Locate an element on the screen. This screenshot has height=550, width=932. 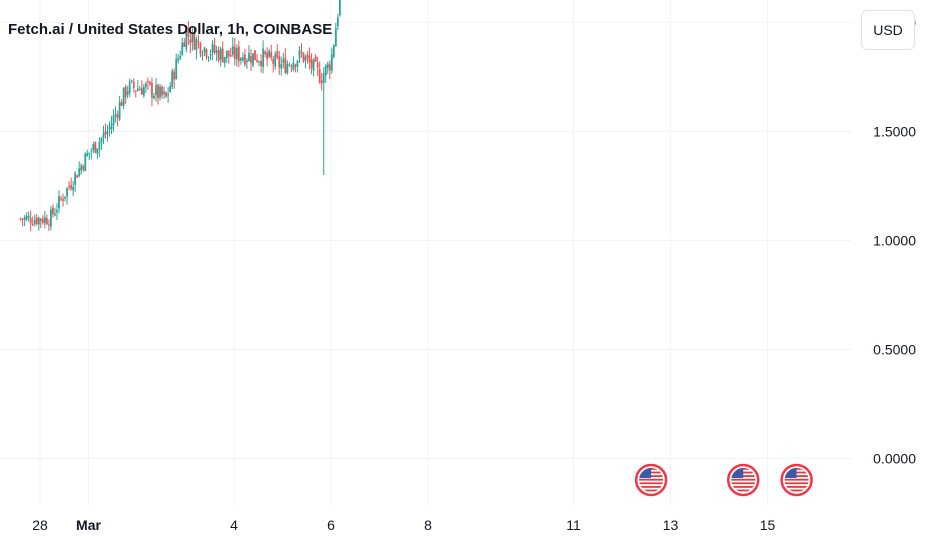
x-tick-label: 13 is located at coordinates (671, 525).